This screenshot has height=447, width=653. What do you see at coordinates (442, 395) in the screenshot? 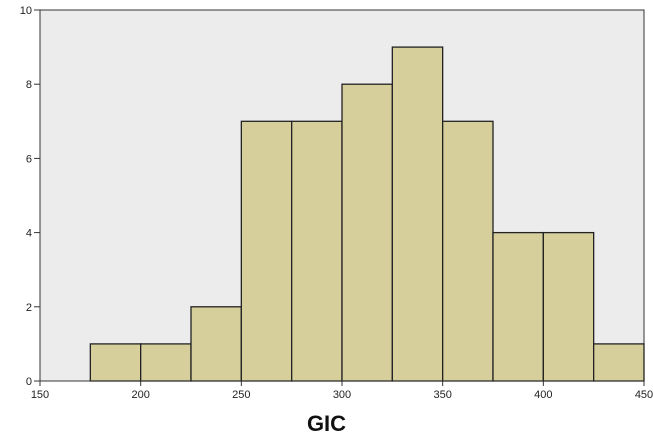
I see `x-tick-label-350: 350` at bounding box center [442, 395].